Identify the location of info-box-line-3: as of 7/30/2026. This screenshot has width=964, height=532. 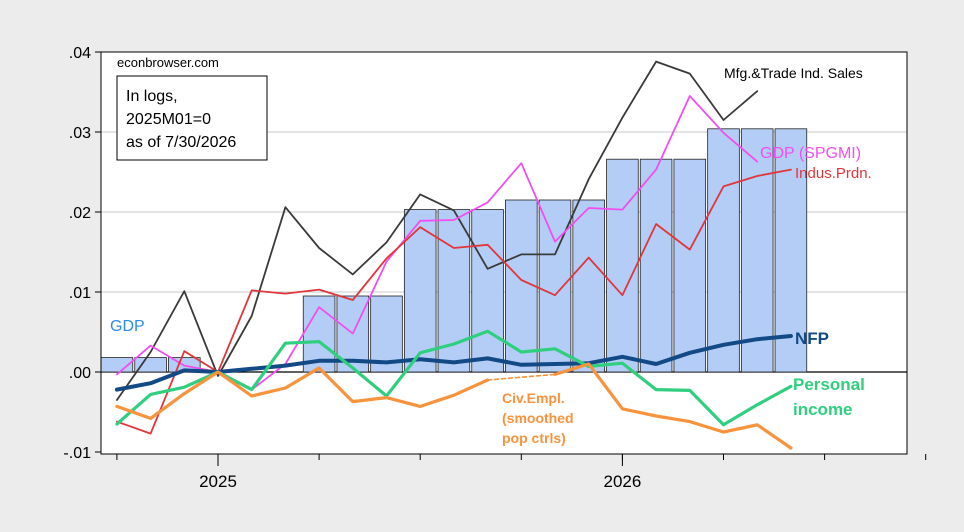
(181, 142).